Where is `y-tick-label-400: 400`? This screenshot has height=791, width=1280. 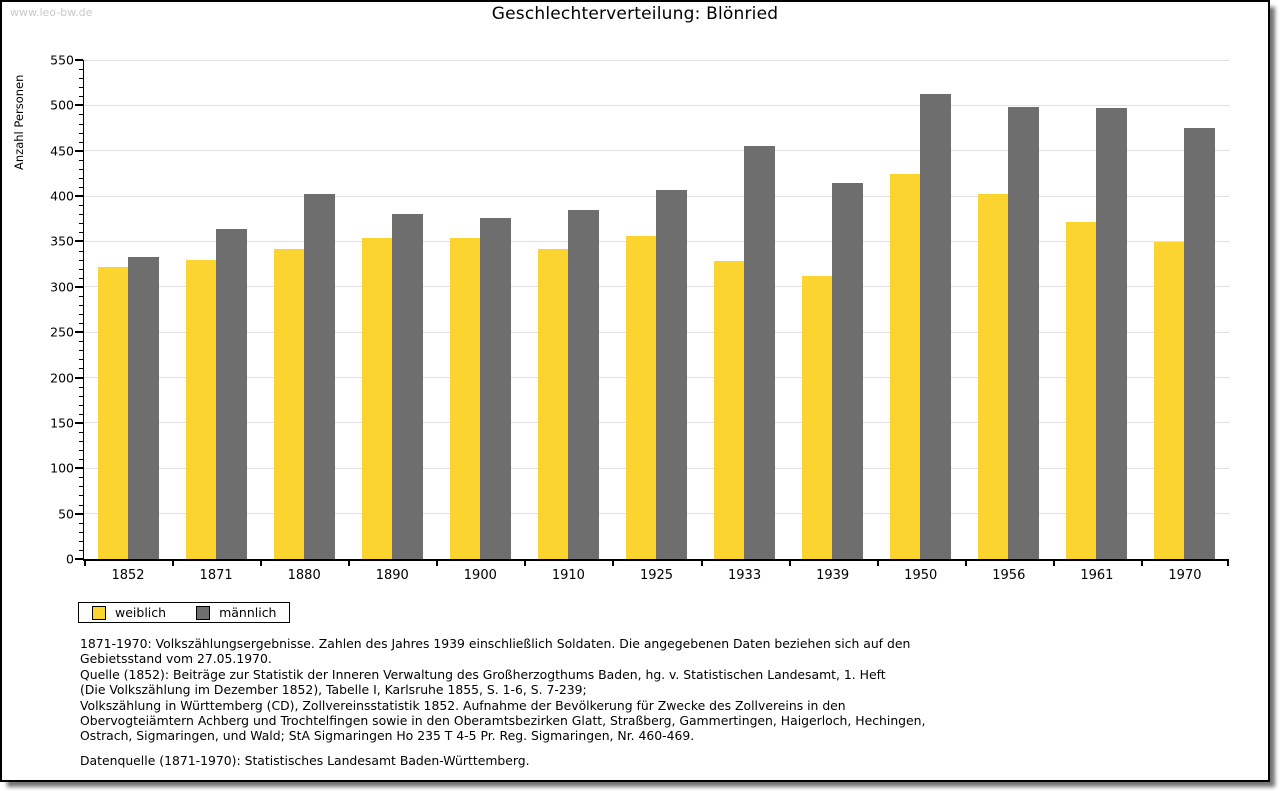 y-tick-label-400: 400 is located at coordinates (62, 196).